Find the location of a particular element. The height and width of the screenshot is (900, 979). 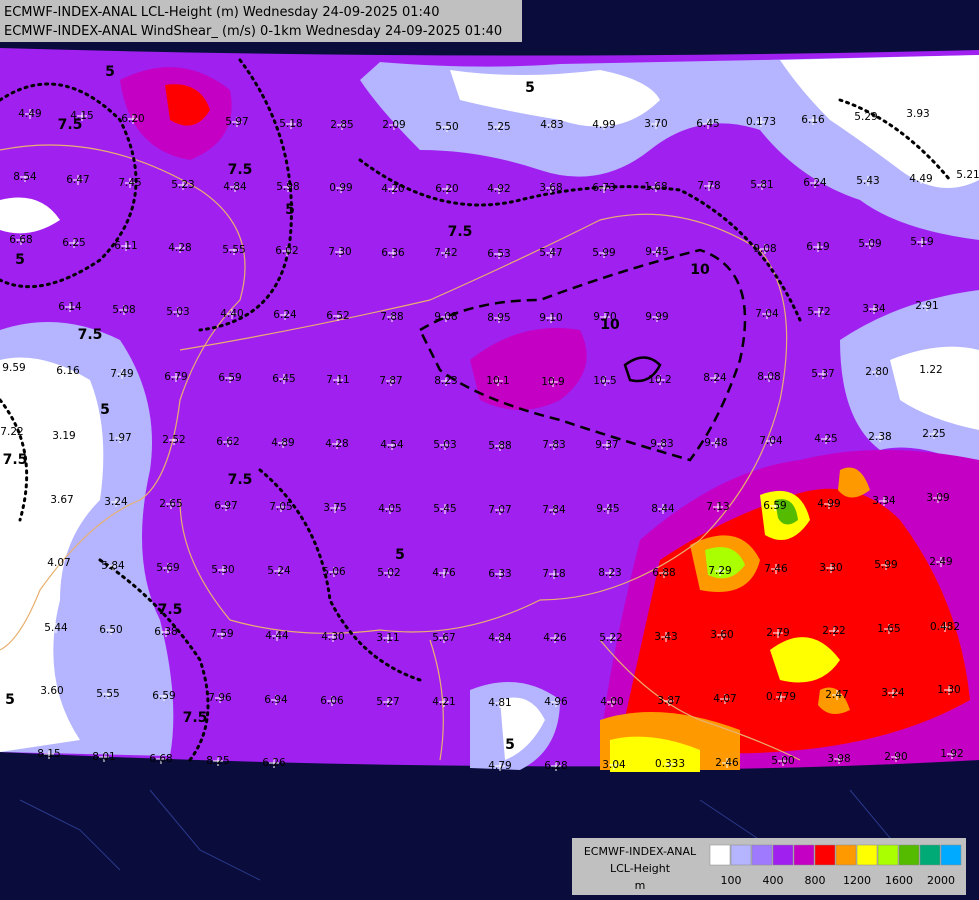

station-value: 3.34 is located at coordinates (874, 309).